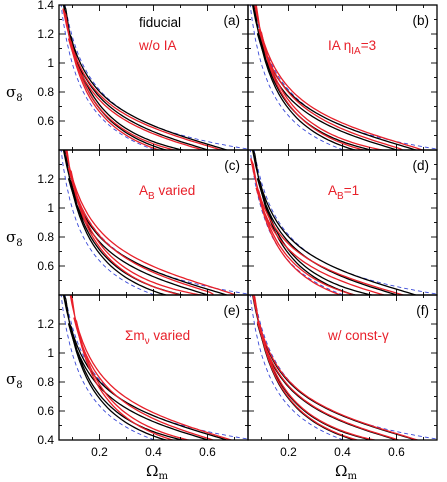  What do you see at coordinates (421, 20) in the screenshot?
I see `panel-tag: (b)` at bounding box center [421, 20].